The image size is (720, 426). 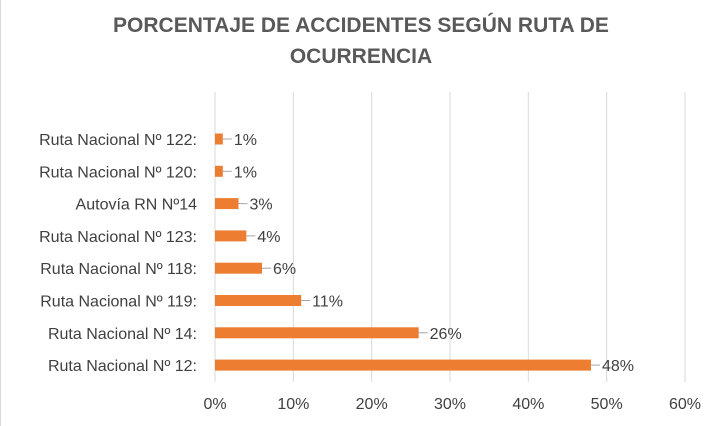 What do you see at coordinates (361, 56) in the screenshot?
I see `chart-title-line-2: OCURRENCIA` at bounding box center [361, 56].